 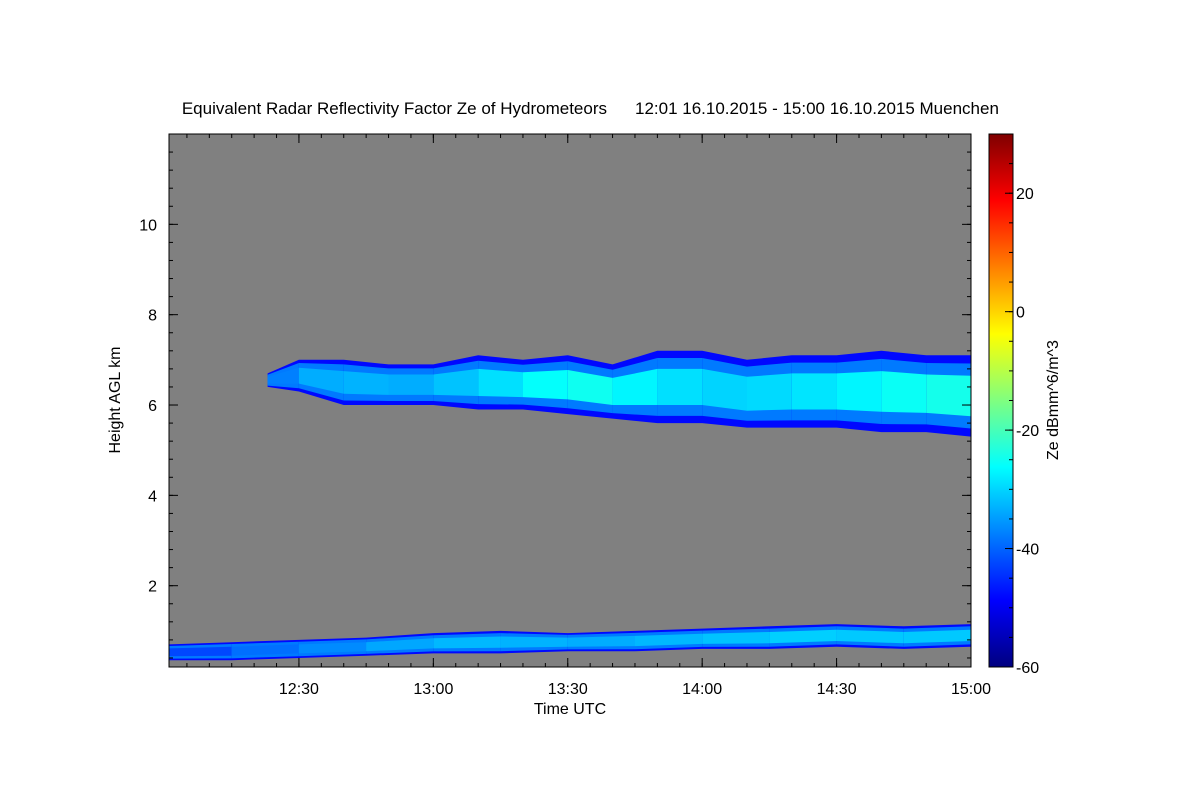 I want to click on colorbar-tick-label: 20, so click(x=1025, y=194).